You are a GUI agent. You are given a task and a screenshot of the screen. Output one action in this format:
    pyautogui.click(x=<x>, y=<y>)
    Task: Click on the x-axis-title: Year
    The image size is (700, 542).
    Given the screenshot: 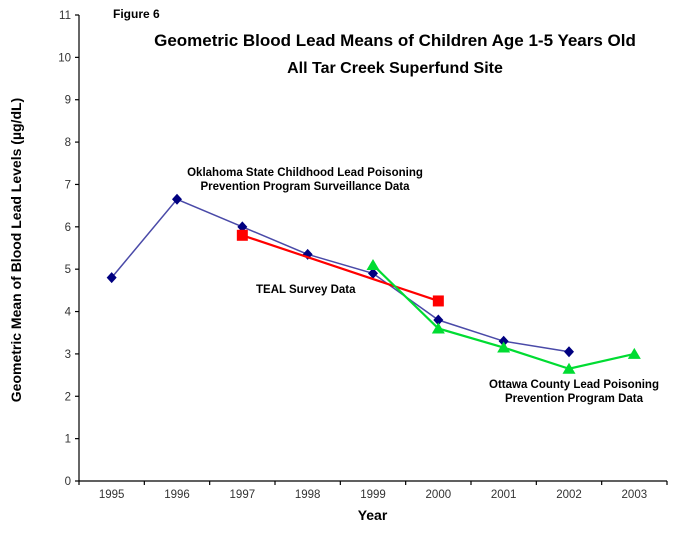 What is the action you would take?
    pyautogui.click(x=372, y=515)
    